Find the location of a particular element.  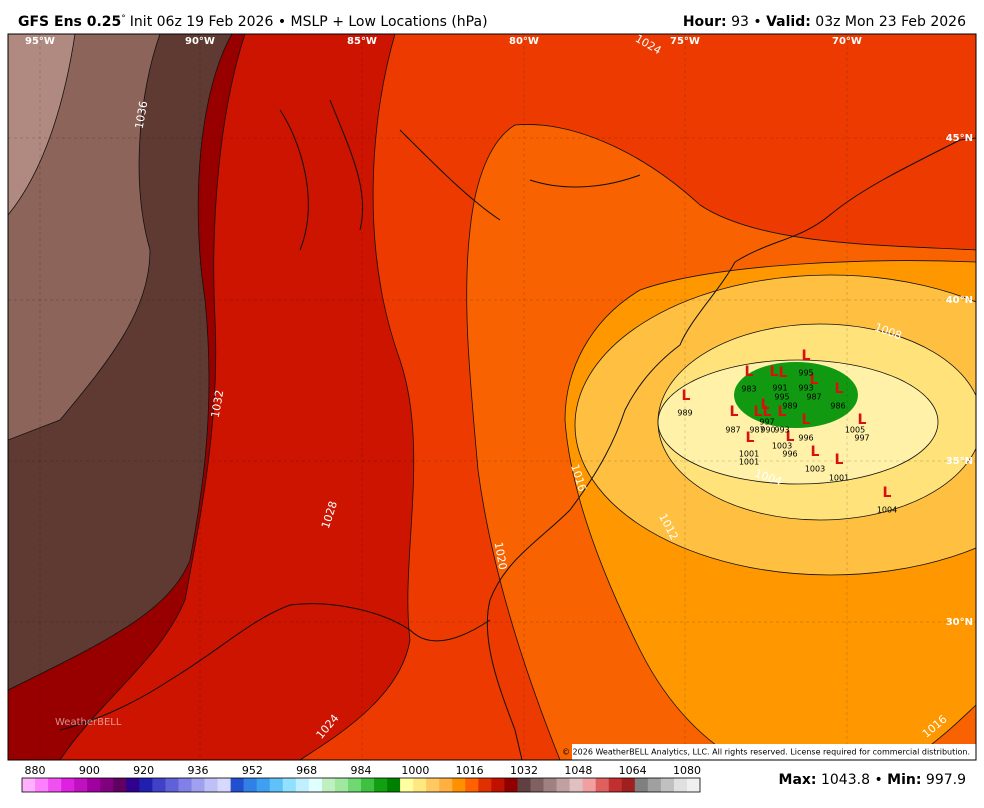

longitude-label: 75°W is located at coordinates (685, 41).